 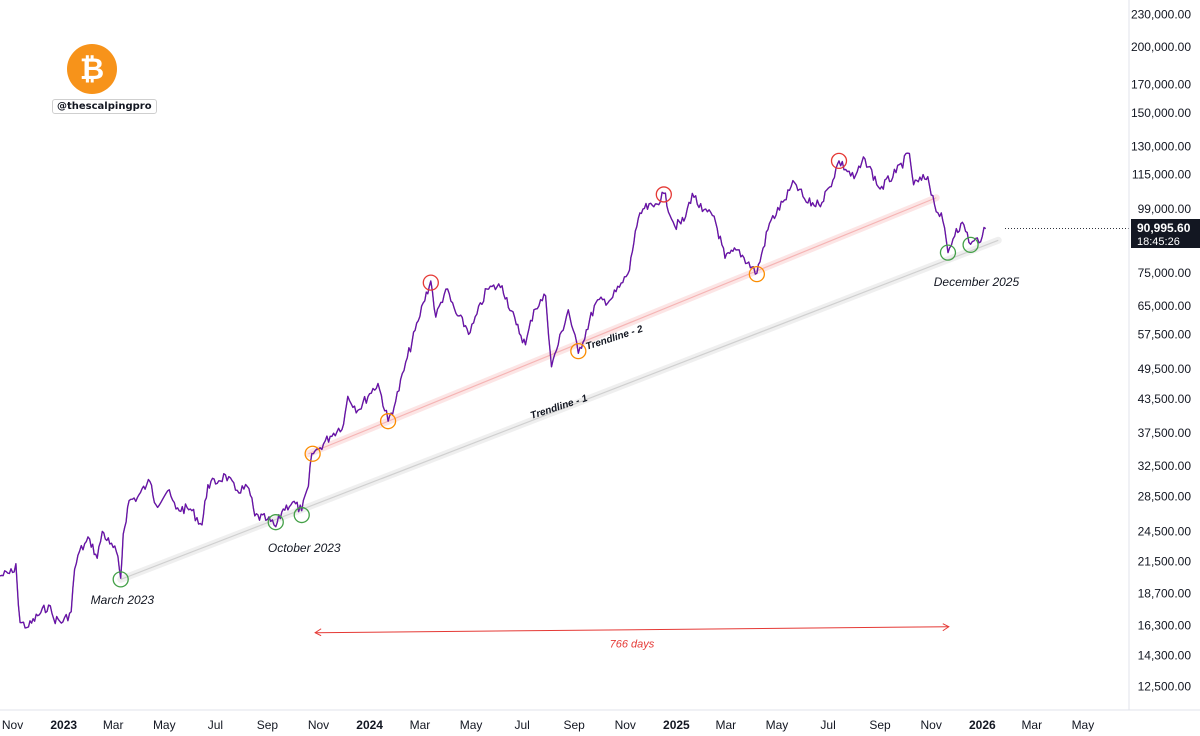 I want to click on y-tick-label: 57,500.00, so click(x=1165, y=335).